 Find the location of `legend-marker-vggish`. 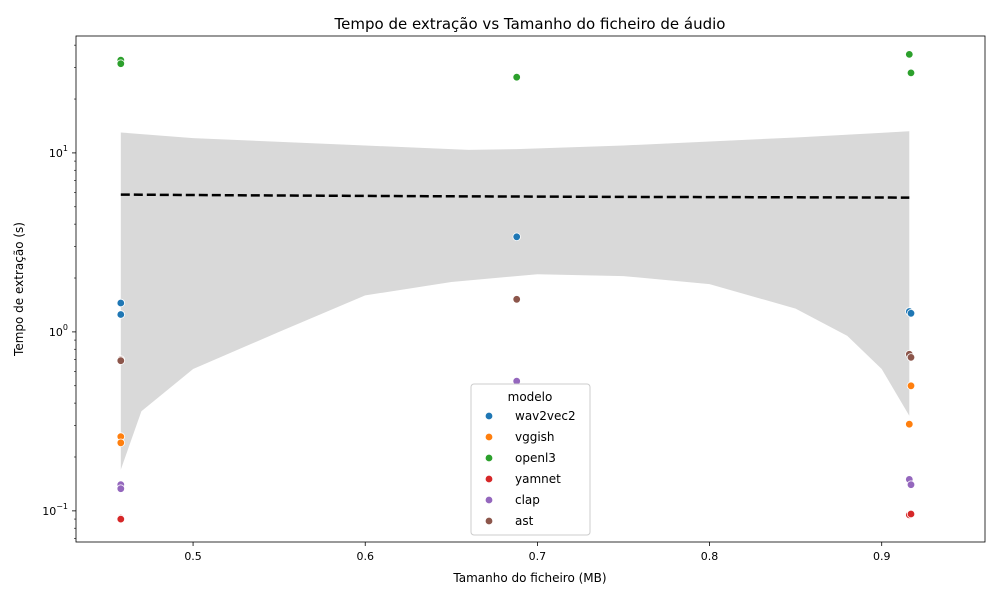

legend-marker-vggish is located at coordinates (489, 437).